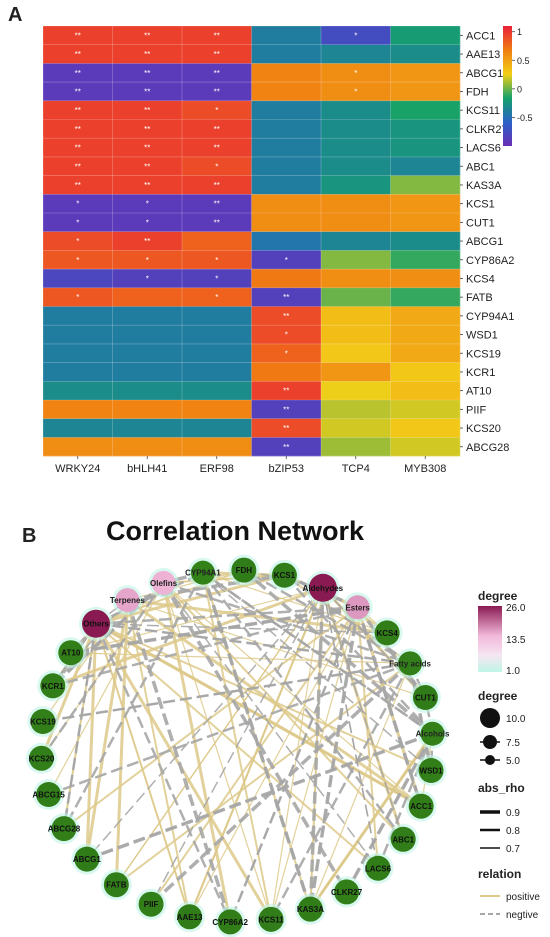  I want to click on column-label: ERF98, so click(217, 469).